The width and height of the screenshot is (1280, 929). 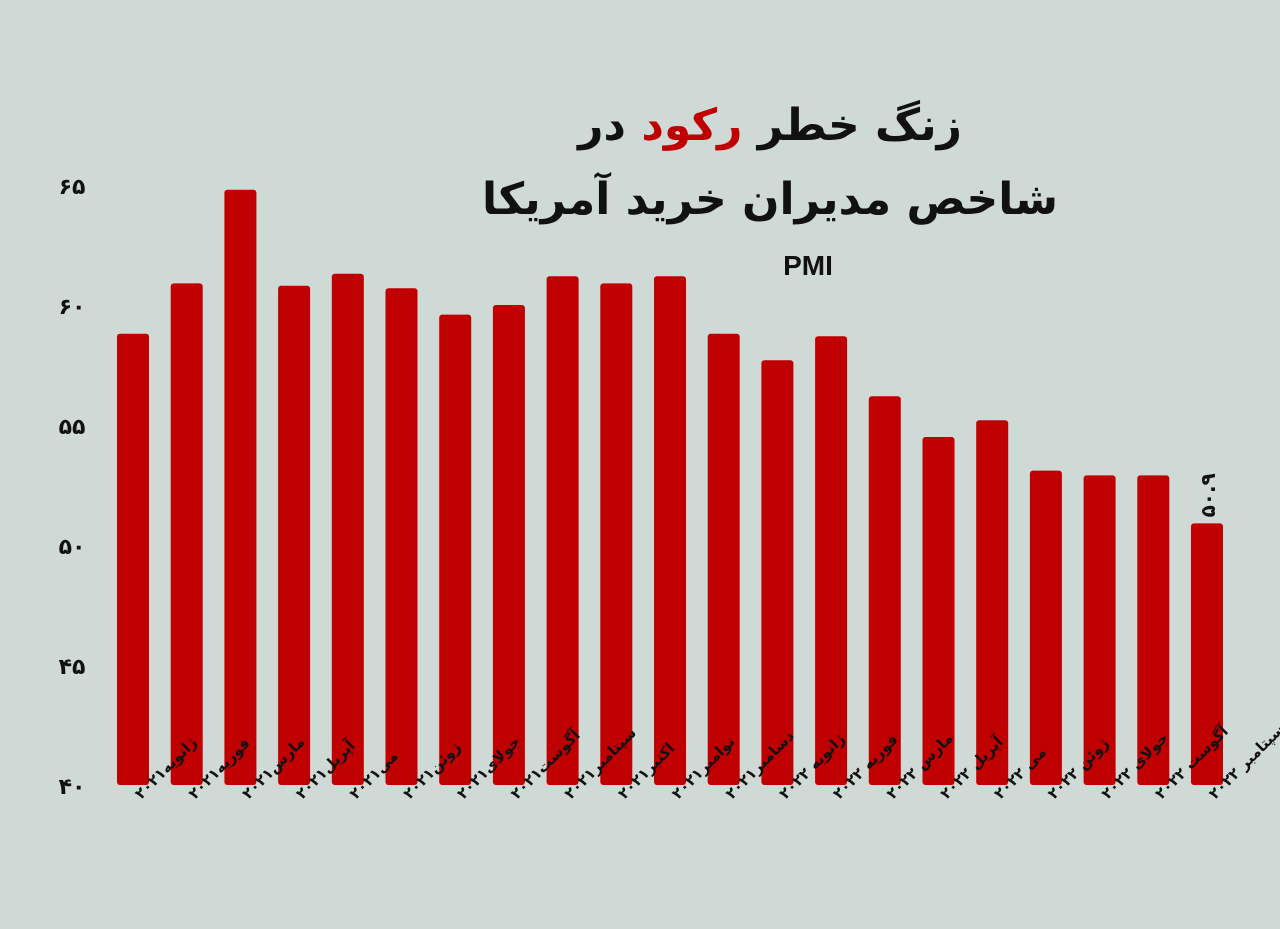 What do you see at coordinates (602, 125) in the screenshot?
I see `title-part-after: در` at bounding box center [602, 125].